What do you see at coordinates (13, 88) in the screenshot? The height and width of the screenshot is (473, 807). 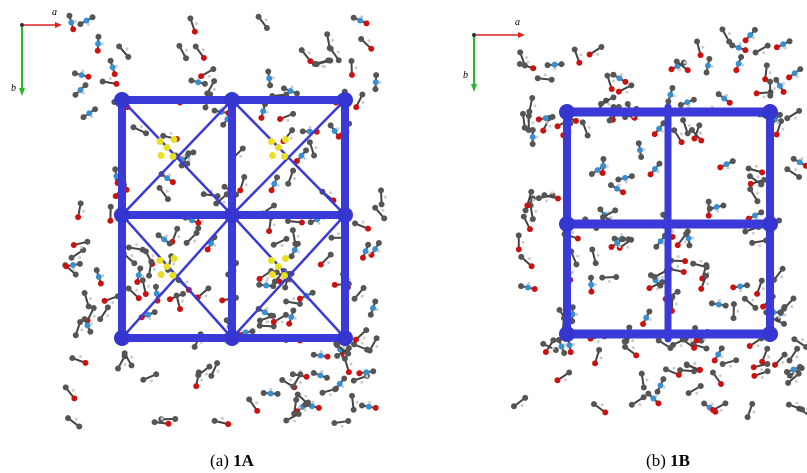 I see `axis-label: b` at bounding box center [13, 88].